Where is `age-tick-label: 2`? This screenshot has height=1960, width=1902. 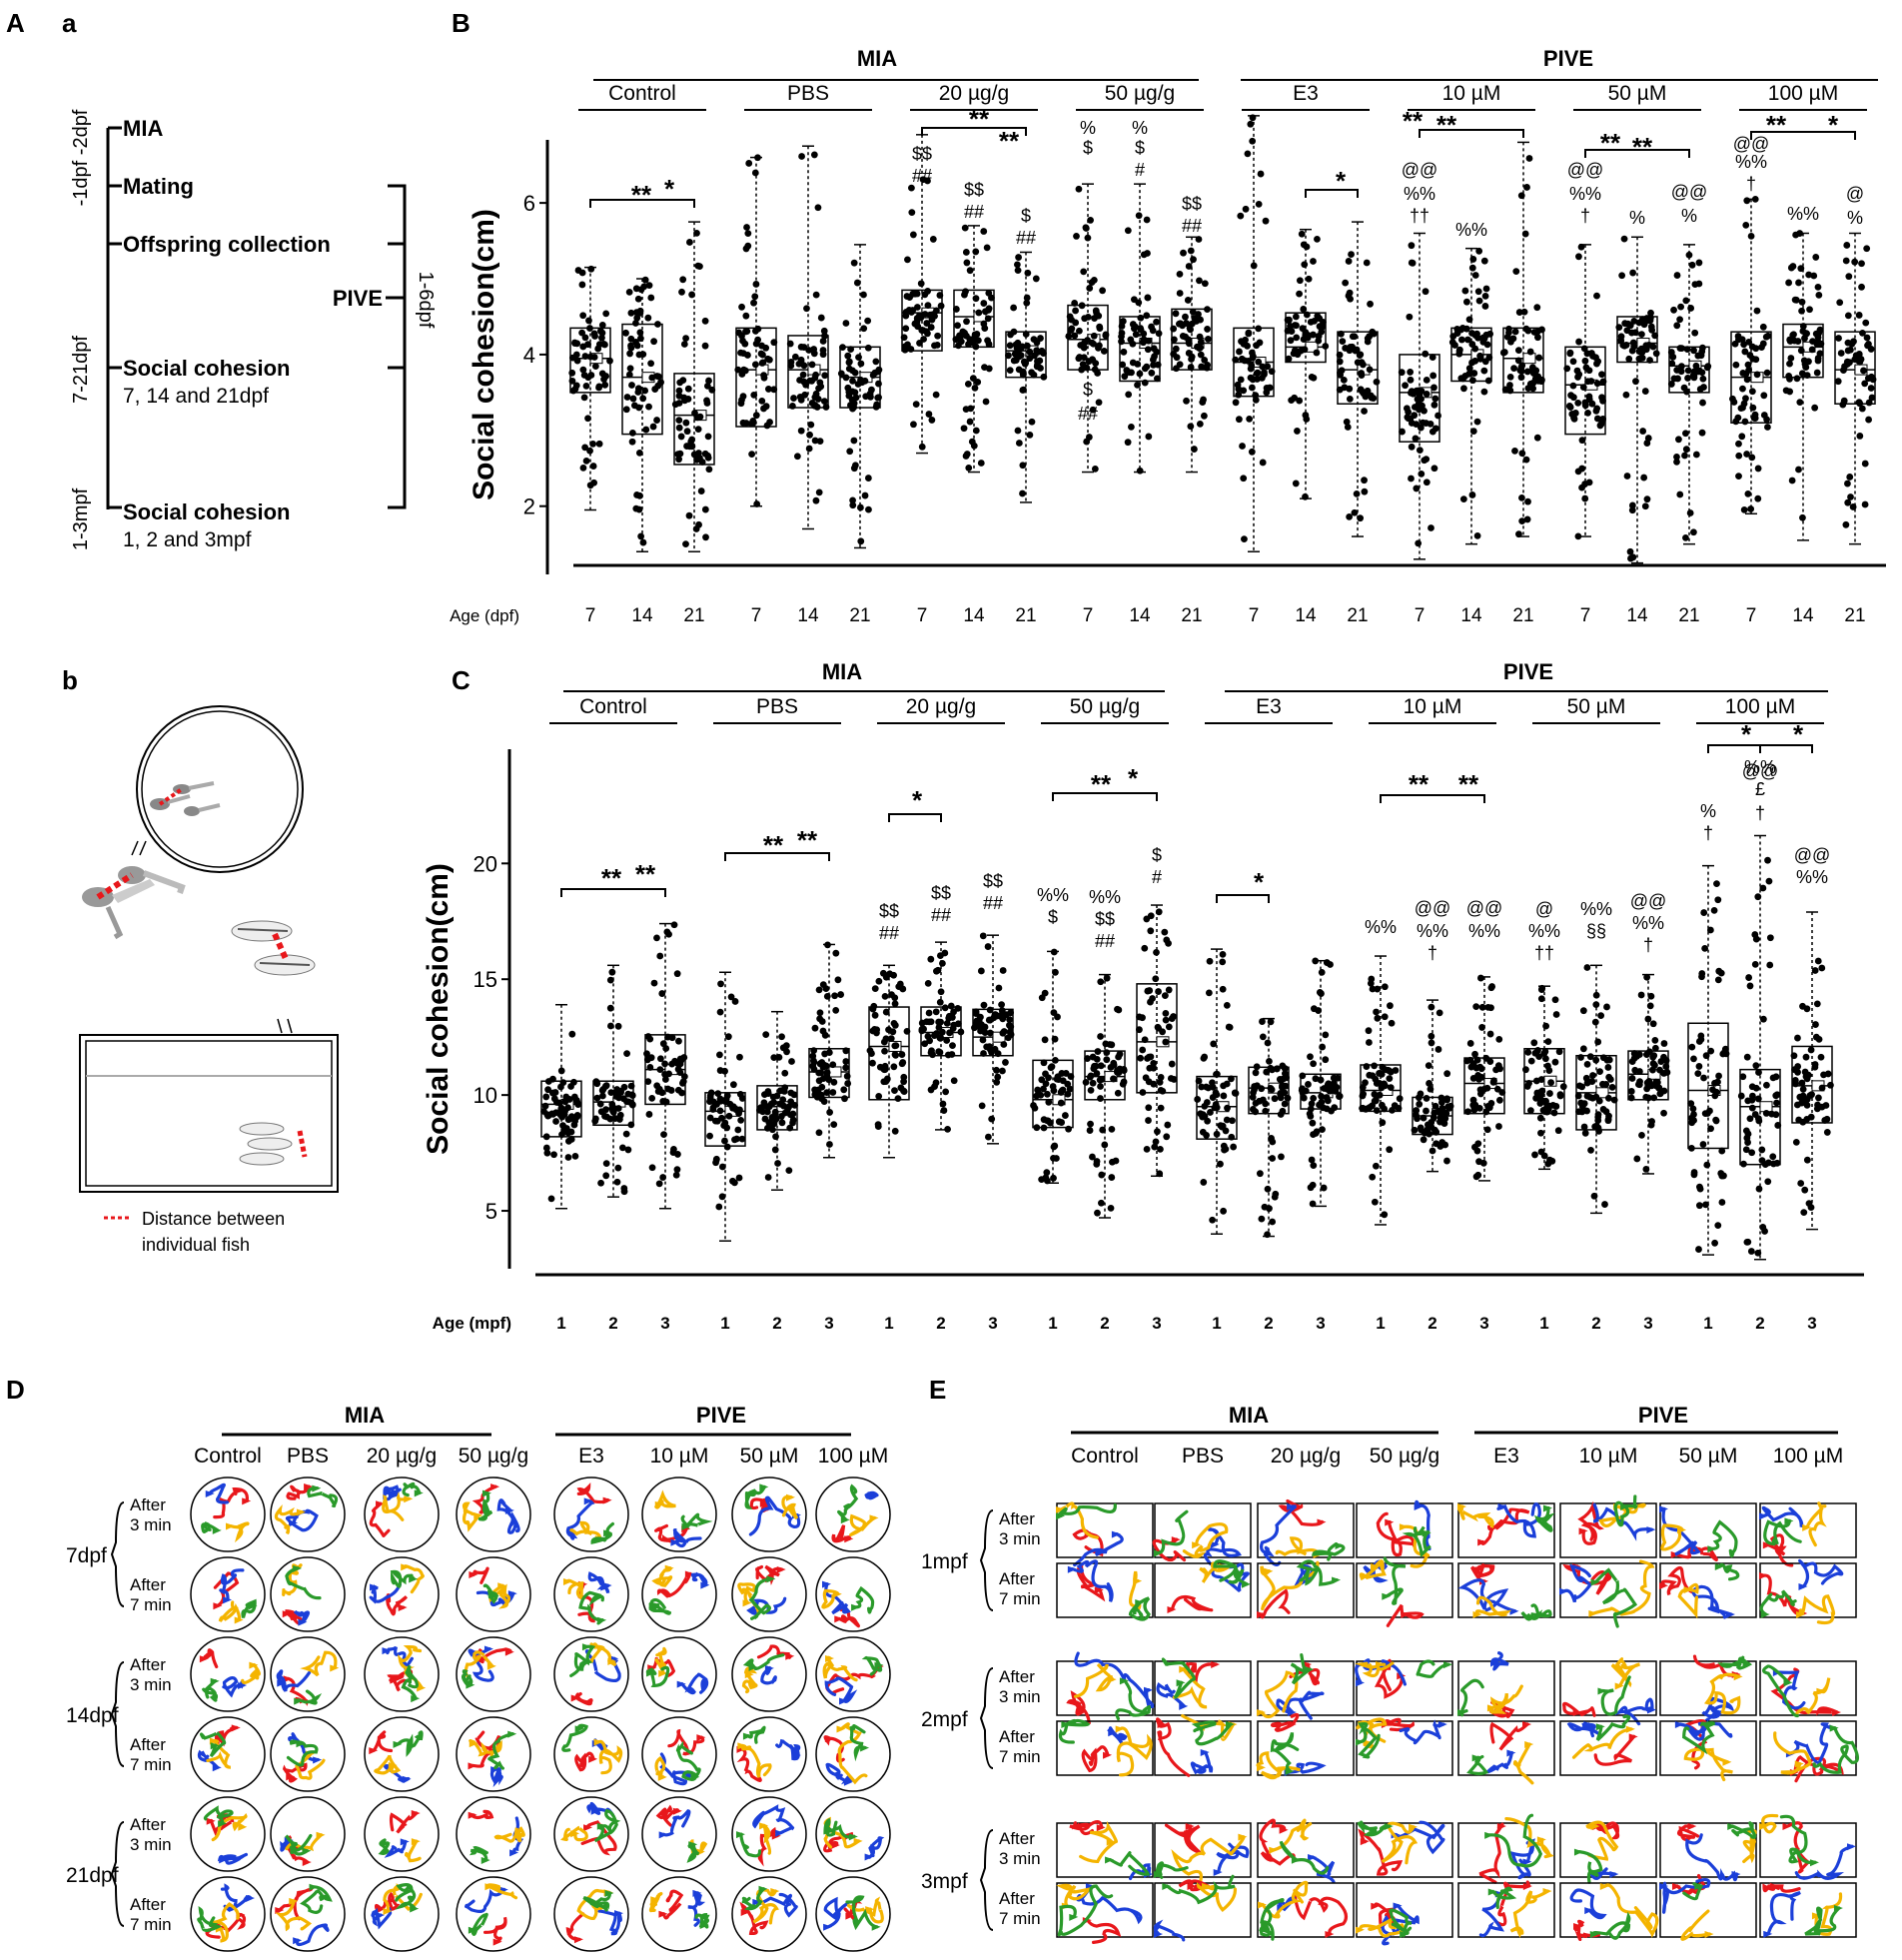 age-tick-label: 2 is located at coordinates (1595, 1323).